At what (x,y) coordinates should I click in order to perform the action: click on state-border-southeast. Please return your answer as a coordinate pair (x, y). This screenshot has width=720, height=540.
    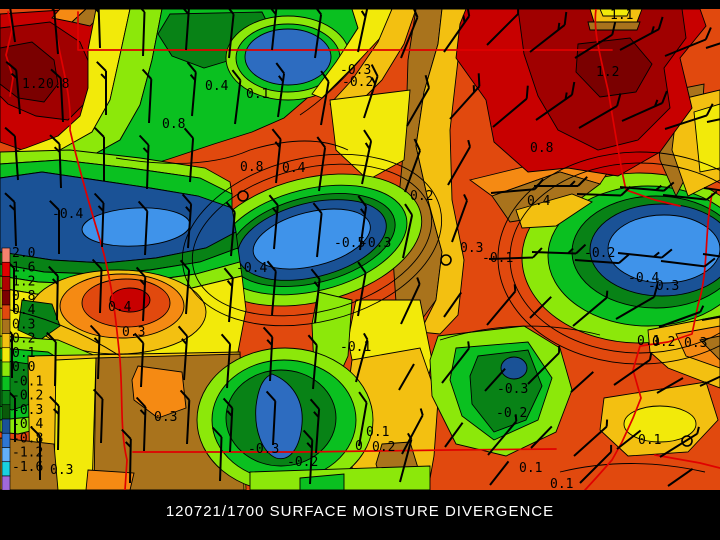
    Looking at the image, I should click on (687, 461).